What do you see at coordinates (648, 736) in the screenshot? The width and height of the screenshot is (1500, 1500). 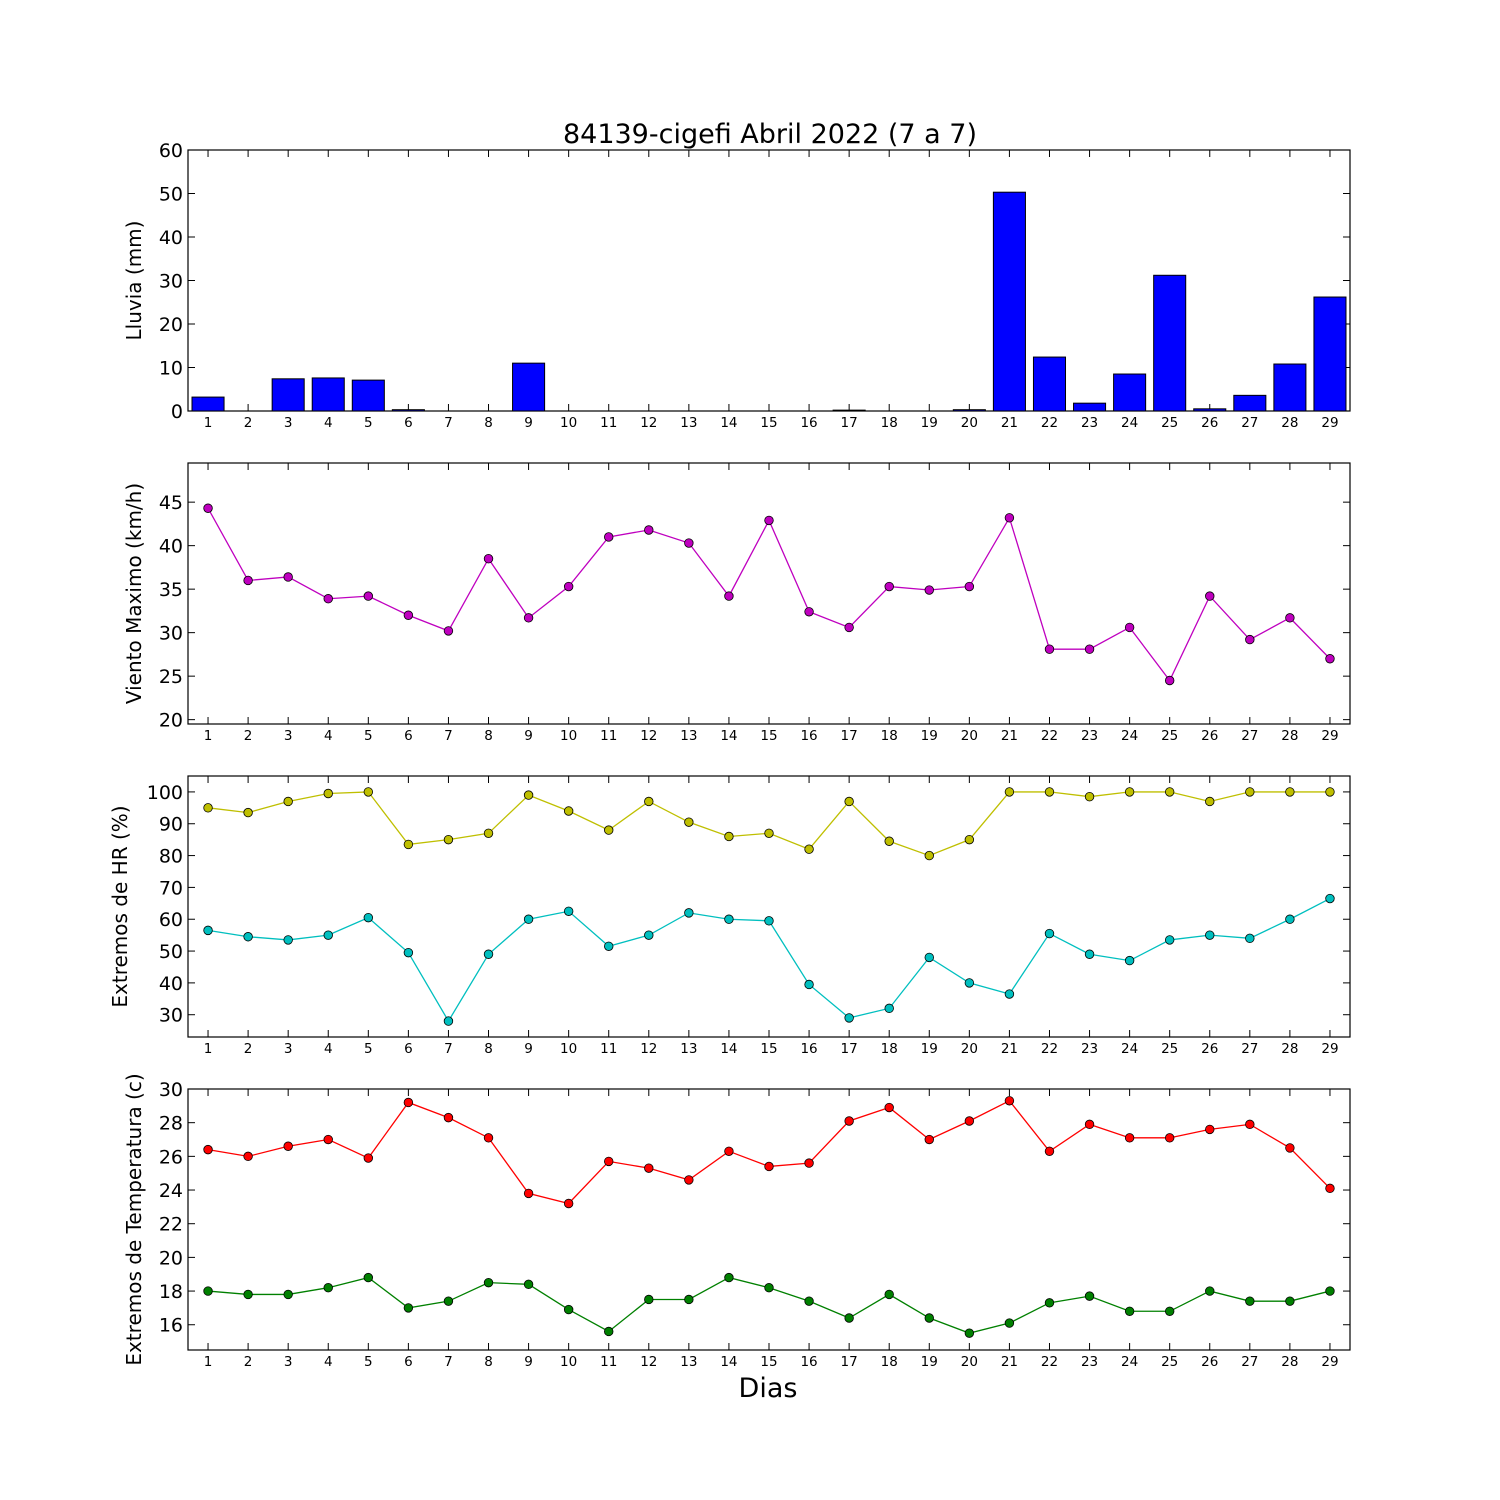 I see `x-tick-label: 12` at bounding box center [648, 736].